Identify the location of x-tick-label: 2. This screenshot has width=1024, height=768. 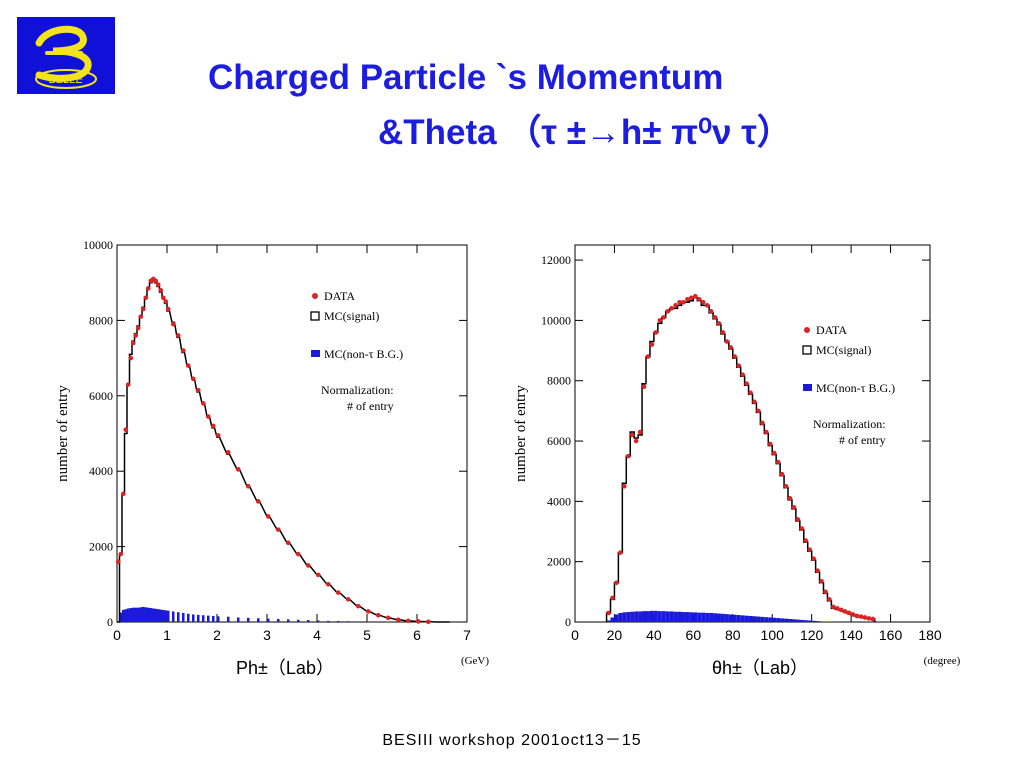
(217, 635).